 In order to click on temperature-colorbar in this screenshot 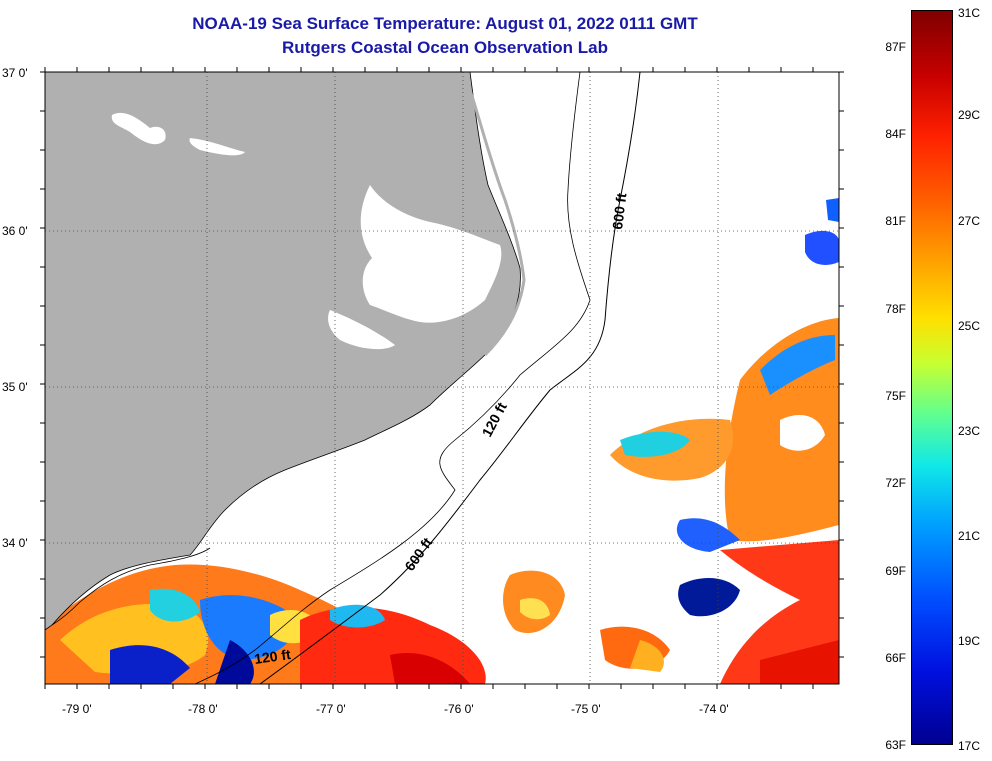, I will do `click(932, 377)`.